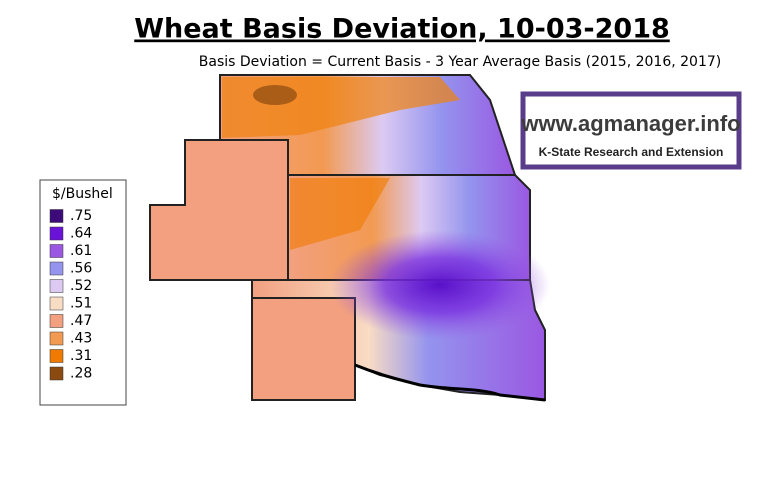 Image resolution: width=779 pixels, height=481 pixels. What do you see at coordinates (81, 321) in the screenshot?
I see `legend-label: .47` at bounding box center [81, 321].